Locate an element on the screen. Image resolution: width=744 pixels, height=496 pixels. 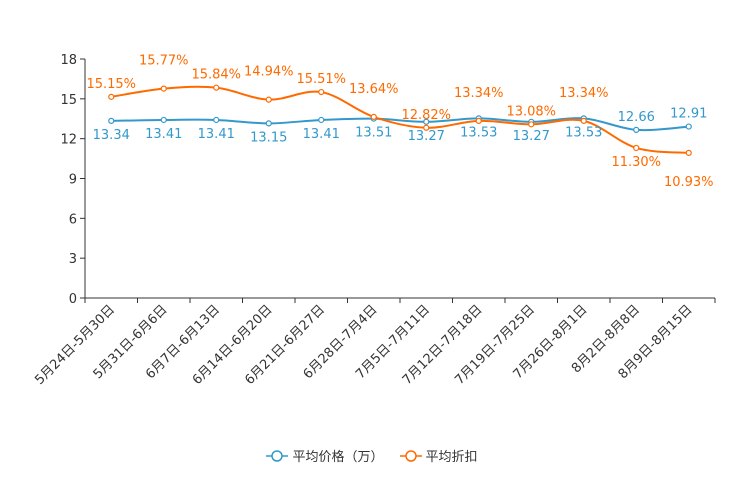
discount-data-label: 10.93% is located at coordinates (689, 182).